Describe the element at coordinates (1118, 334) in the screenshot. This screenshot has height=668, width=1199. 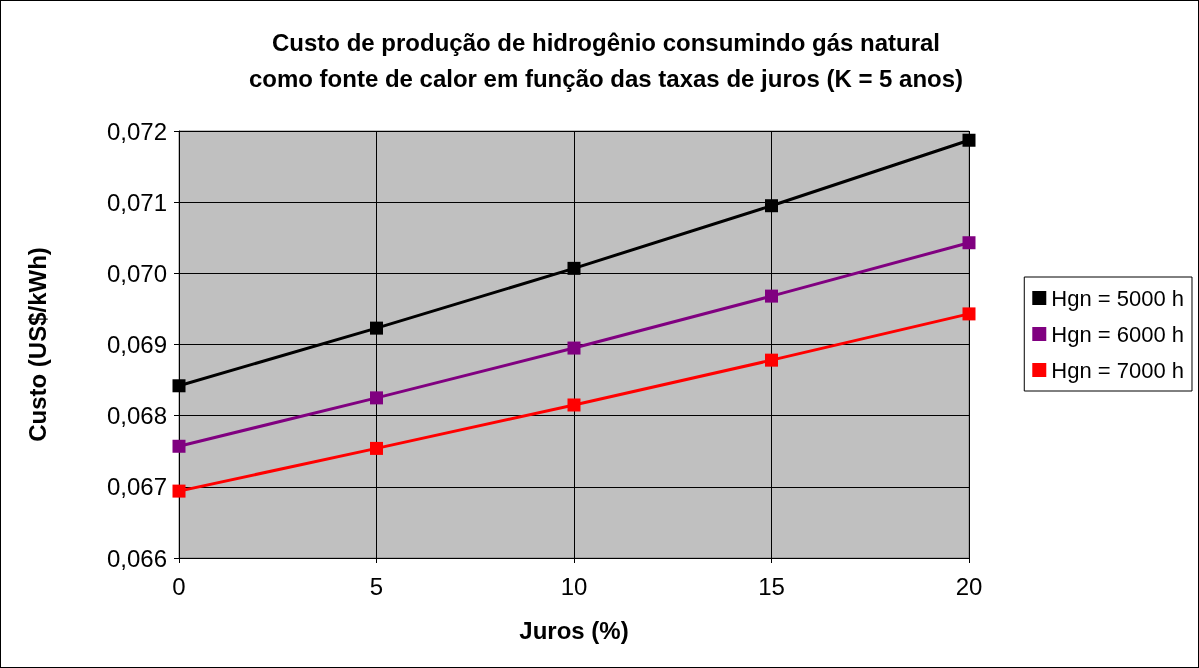
I see `legend-label: Hgn = 6000 h` at that location.